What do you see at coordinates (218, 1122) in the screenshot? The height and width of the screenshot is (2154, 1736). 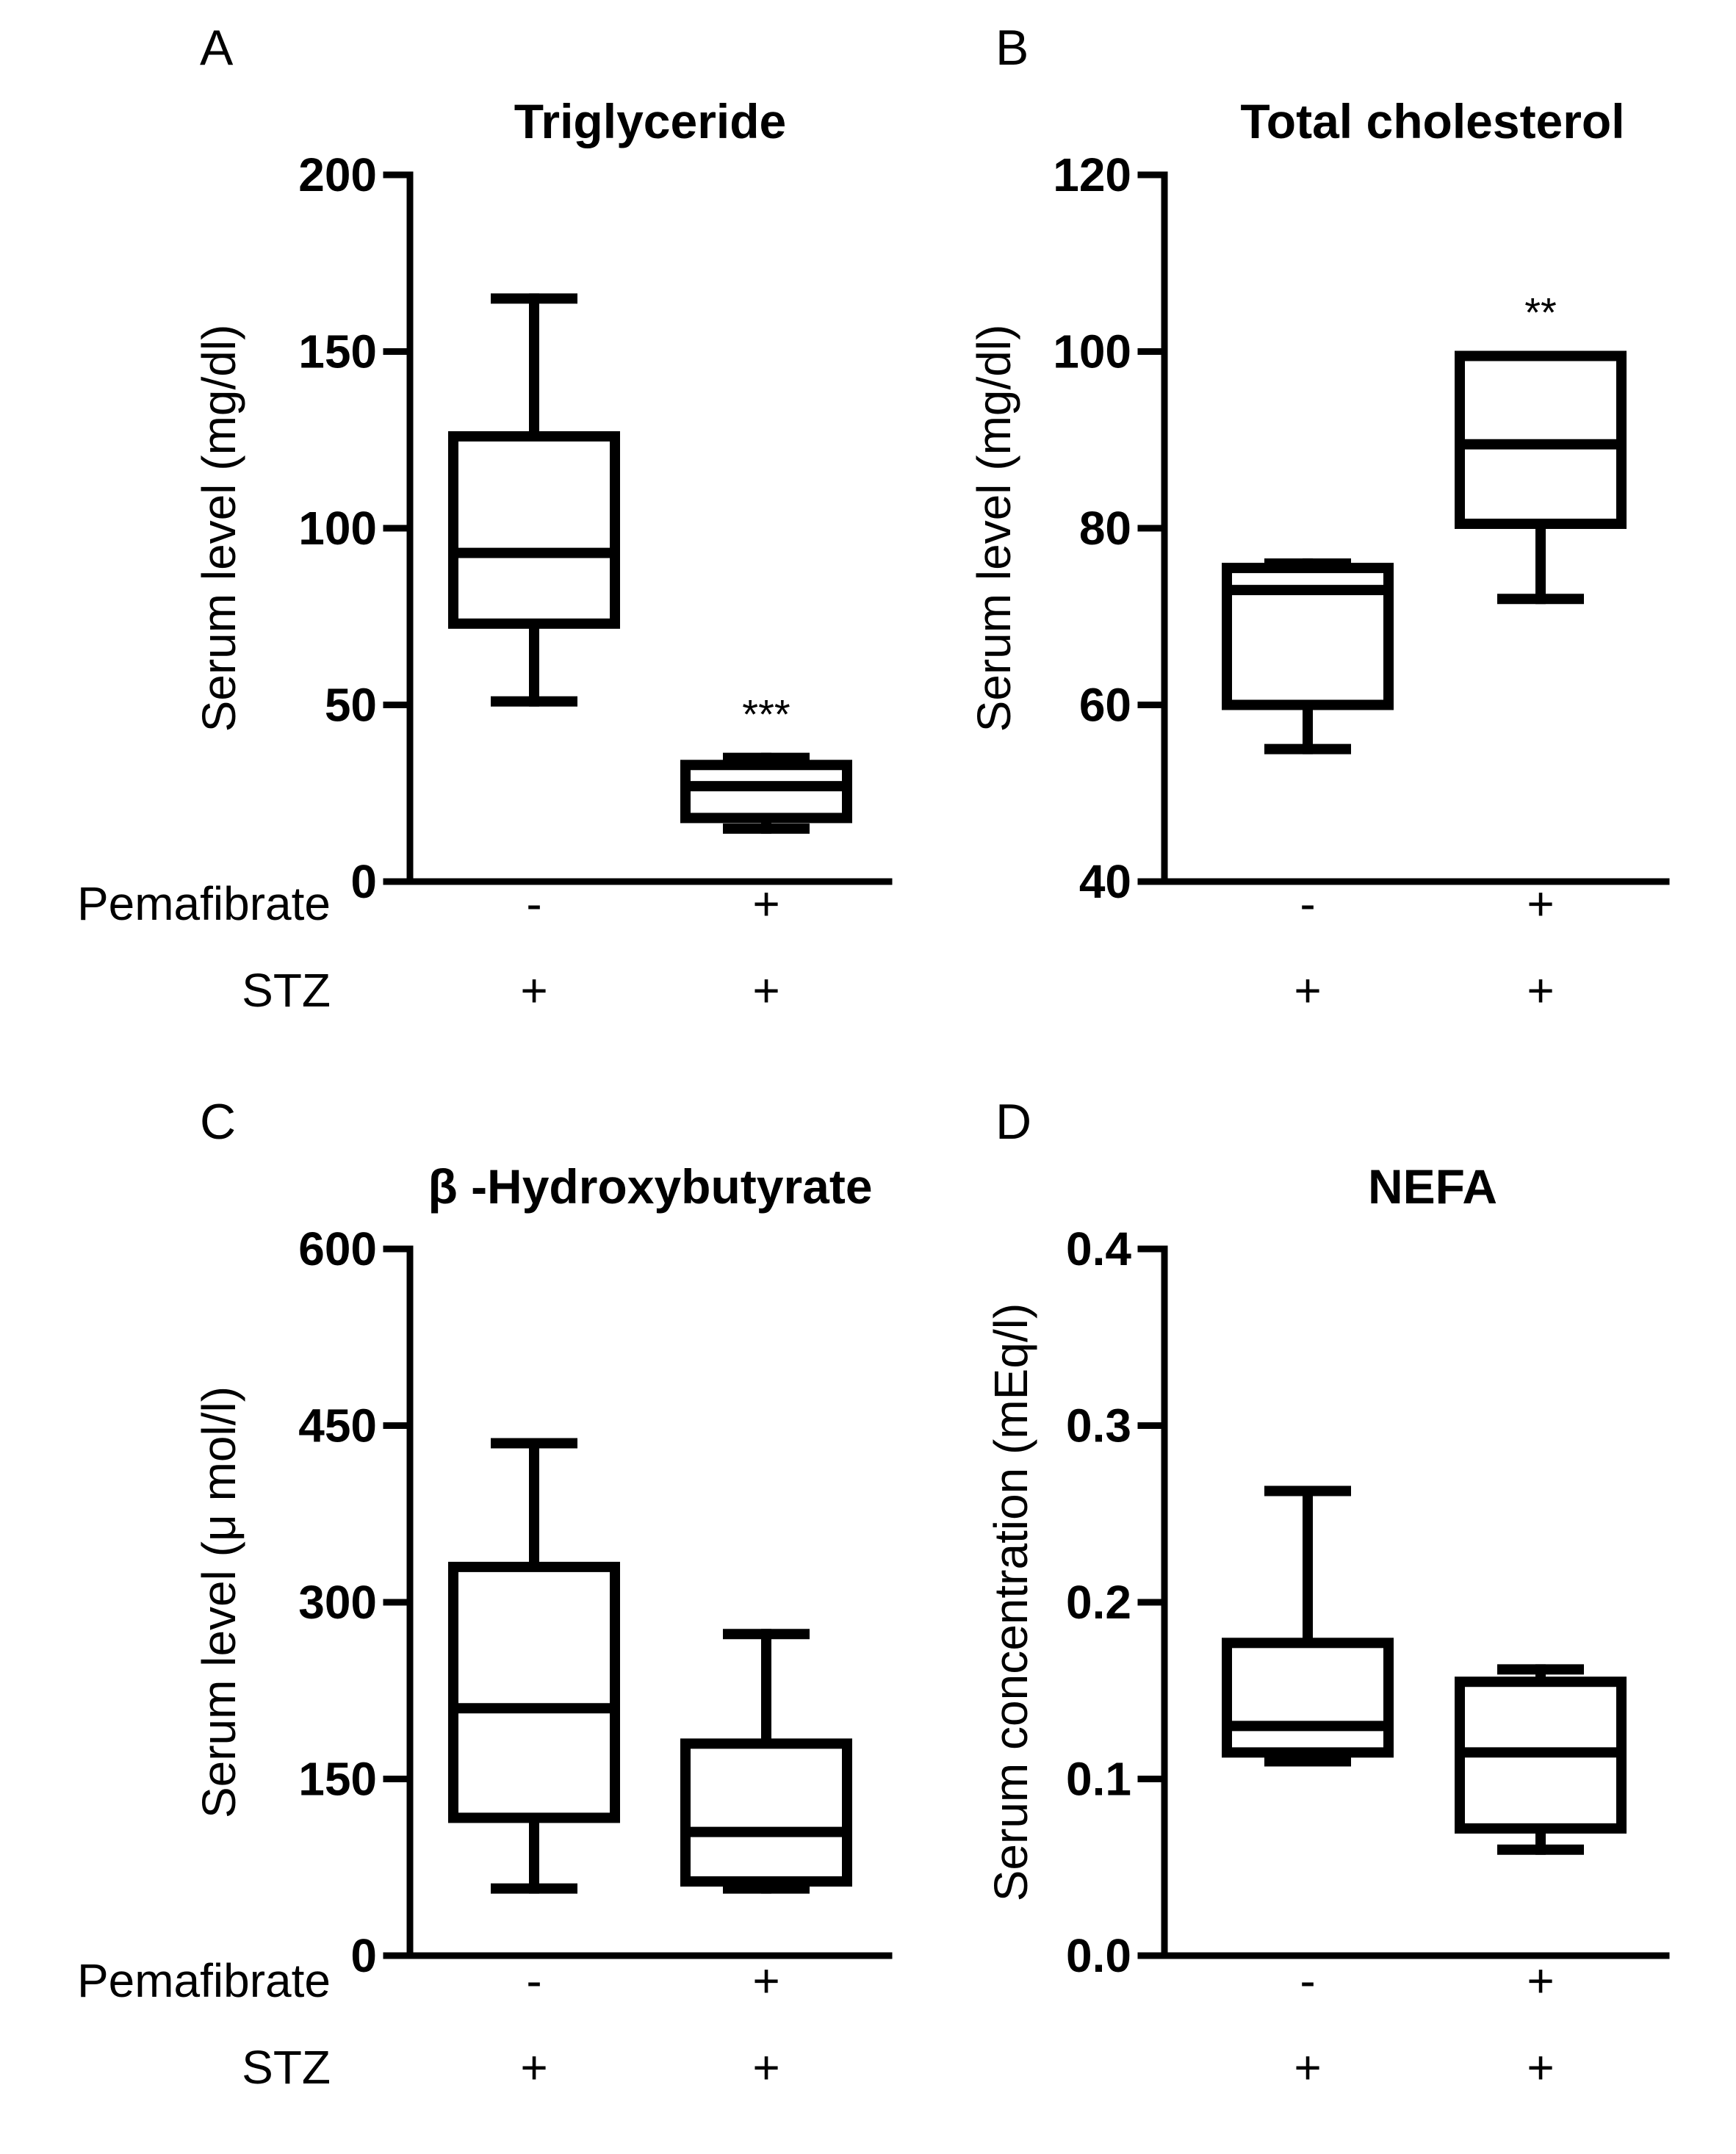 I see `panel-letter: C` at bounding box center [218, 1122].